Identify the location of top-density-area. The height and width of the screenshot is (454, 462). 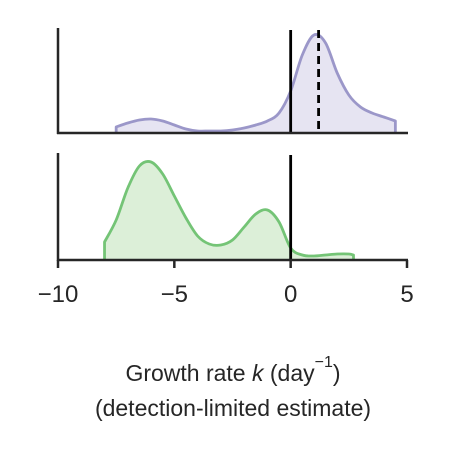
(256, 83).